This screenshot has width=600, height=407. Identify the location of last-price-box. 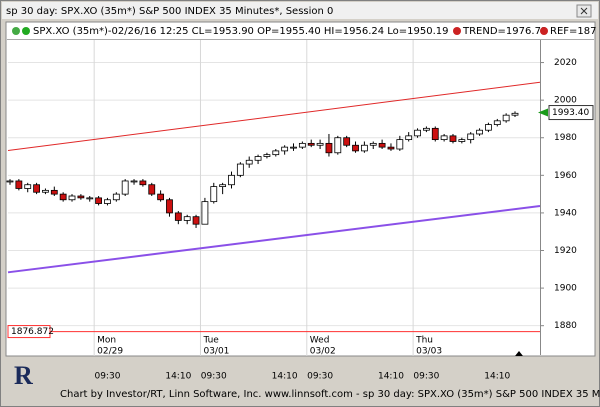
(571, 113).